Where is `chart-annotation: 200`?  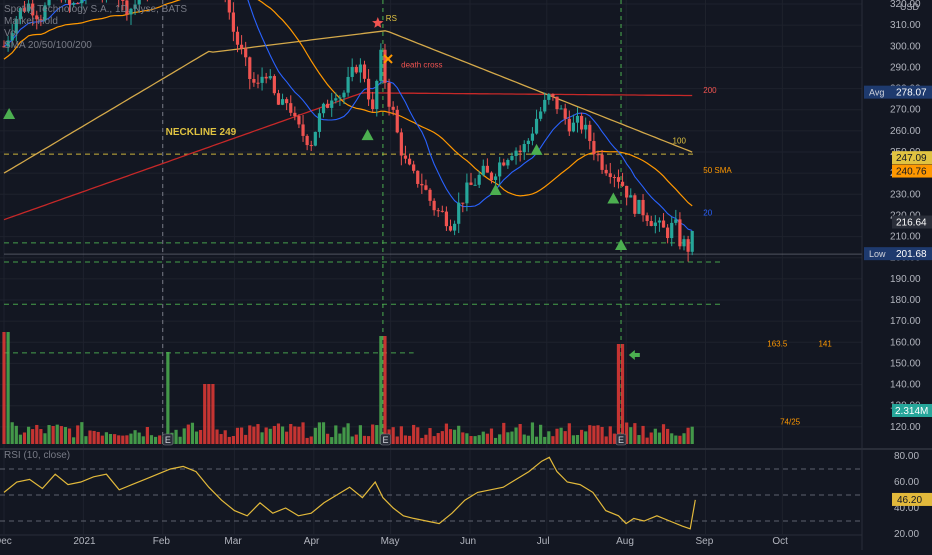 chart-annotation: 200 is located at coordinates (710, 90).